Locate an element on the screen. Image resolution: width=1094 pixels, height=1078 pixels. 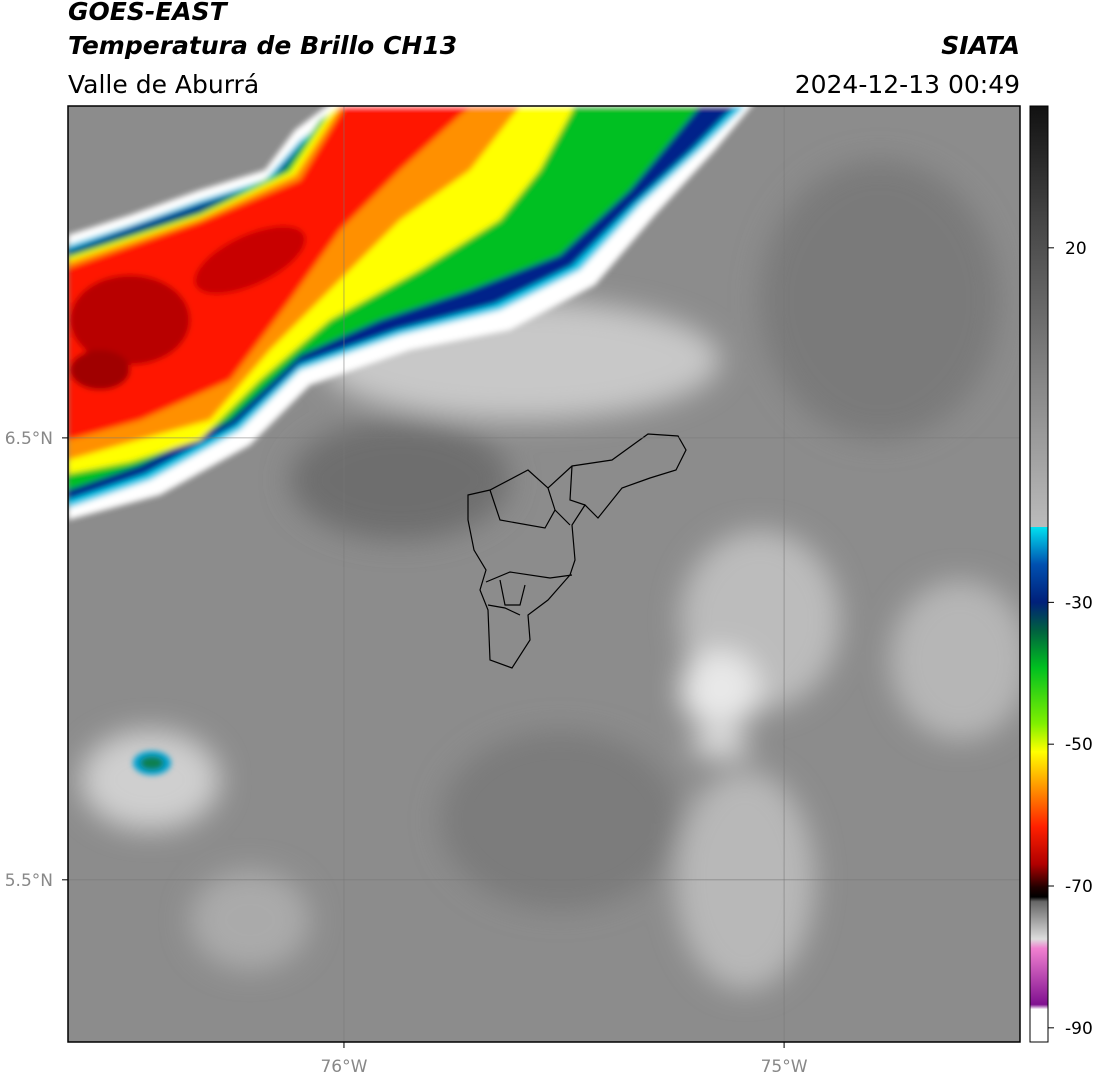
colorbar-label: -70 is located at coordinates (1079, 887).